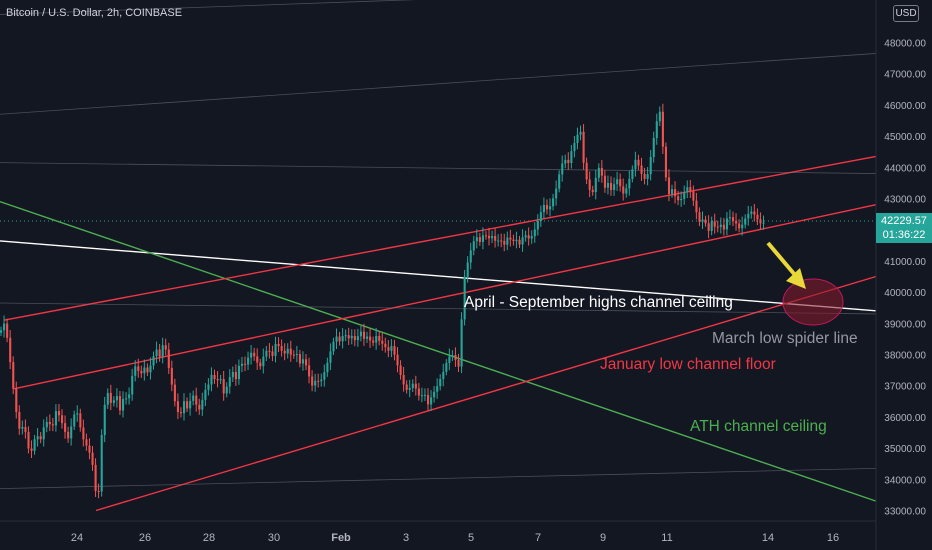 This screenshot has width=932, height=550. I want to click on price-tick-label: 39000.00, so click(905, 324).